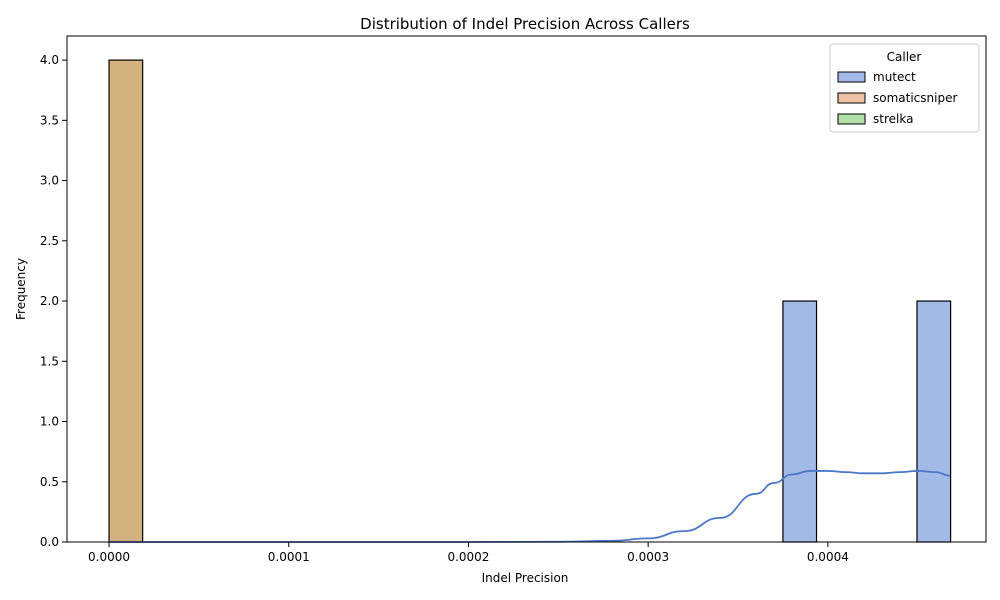  Describe the element at coordinates (49, 181) in the screenshot. I see `y-tick-label: 3.0` at that location.